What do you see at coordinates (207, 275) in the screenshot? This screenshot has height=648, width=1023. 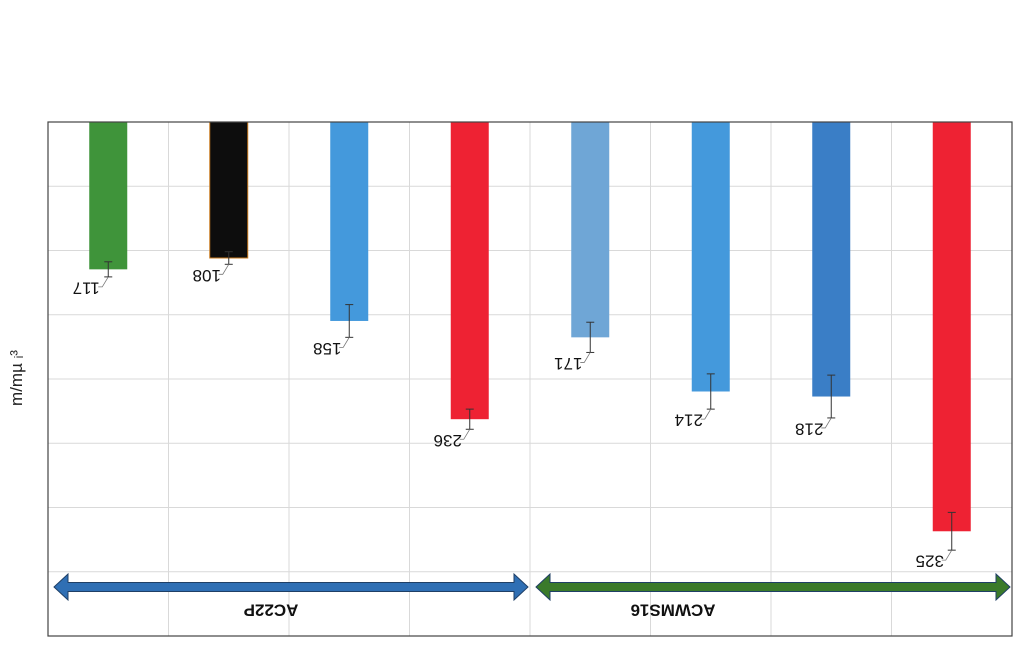 I see `value-label: 108` at bounding box center [207, 275].